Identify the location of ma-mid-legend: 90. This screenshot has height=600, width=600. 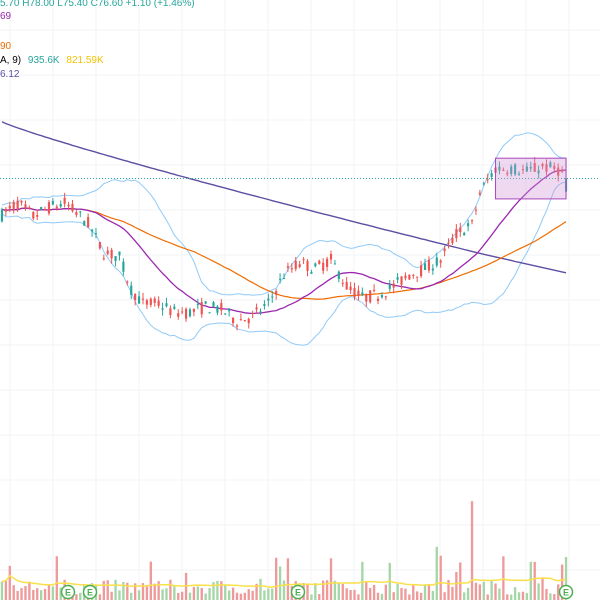
(7, 47).